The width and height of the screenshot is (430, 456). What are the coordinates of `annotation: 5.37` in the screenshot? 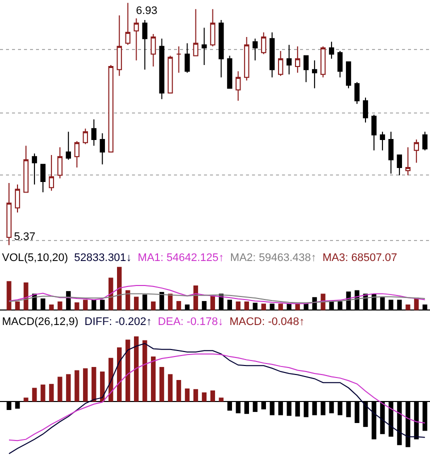 It's located at (25, 237).